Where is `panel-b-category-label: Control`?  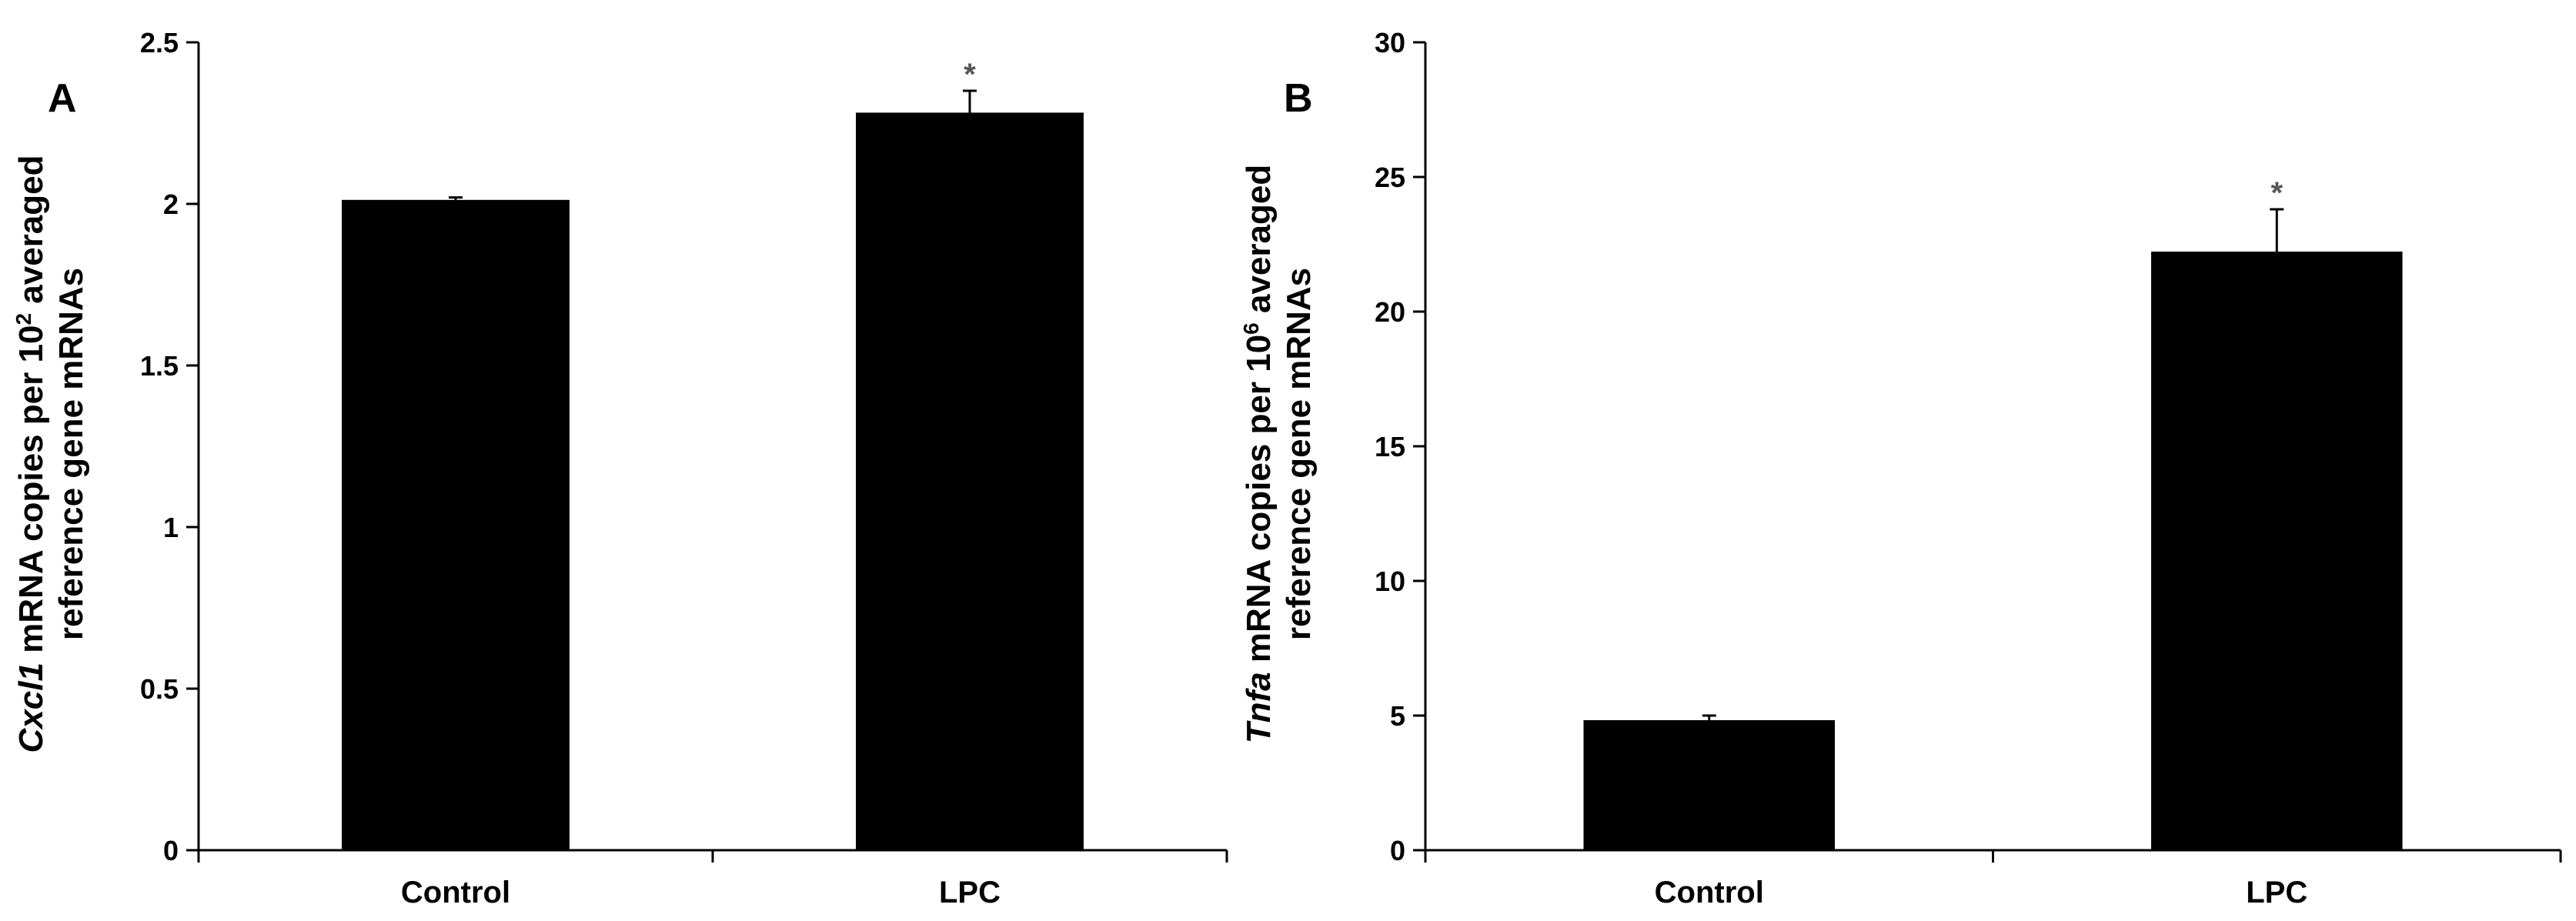 panel-b-category-label: Control is located at coordinates (1709, 892).